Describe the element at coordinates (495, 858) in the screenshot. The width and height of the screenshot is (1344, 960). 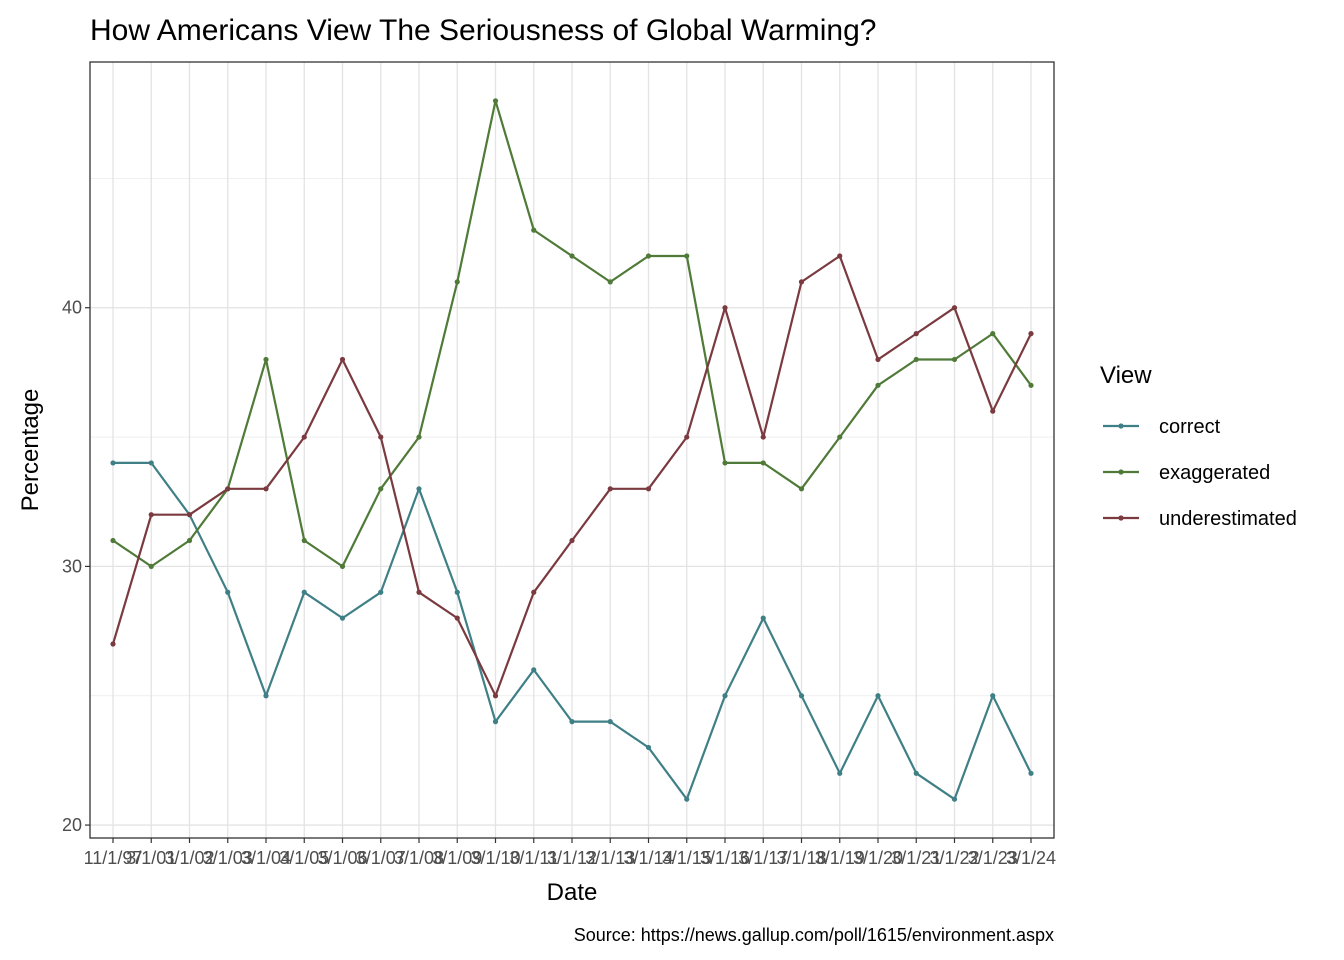
I see `x-tick-label: 3/1/10` at that location.